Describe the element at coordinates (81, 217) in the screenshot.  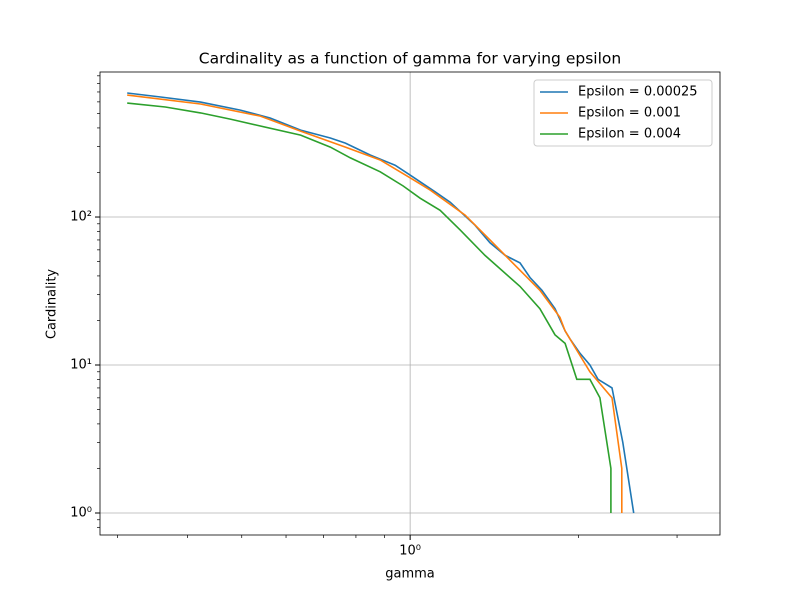
I see `y-tick-label: 10²` at that location.